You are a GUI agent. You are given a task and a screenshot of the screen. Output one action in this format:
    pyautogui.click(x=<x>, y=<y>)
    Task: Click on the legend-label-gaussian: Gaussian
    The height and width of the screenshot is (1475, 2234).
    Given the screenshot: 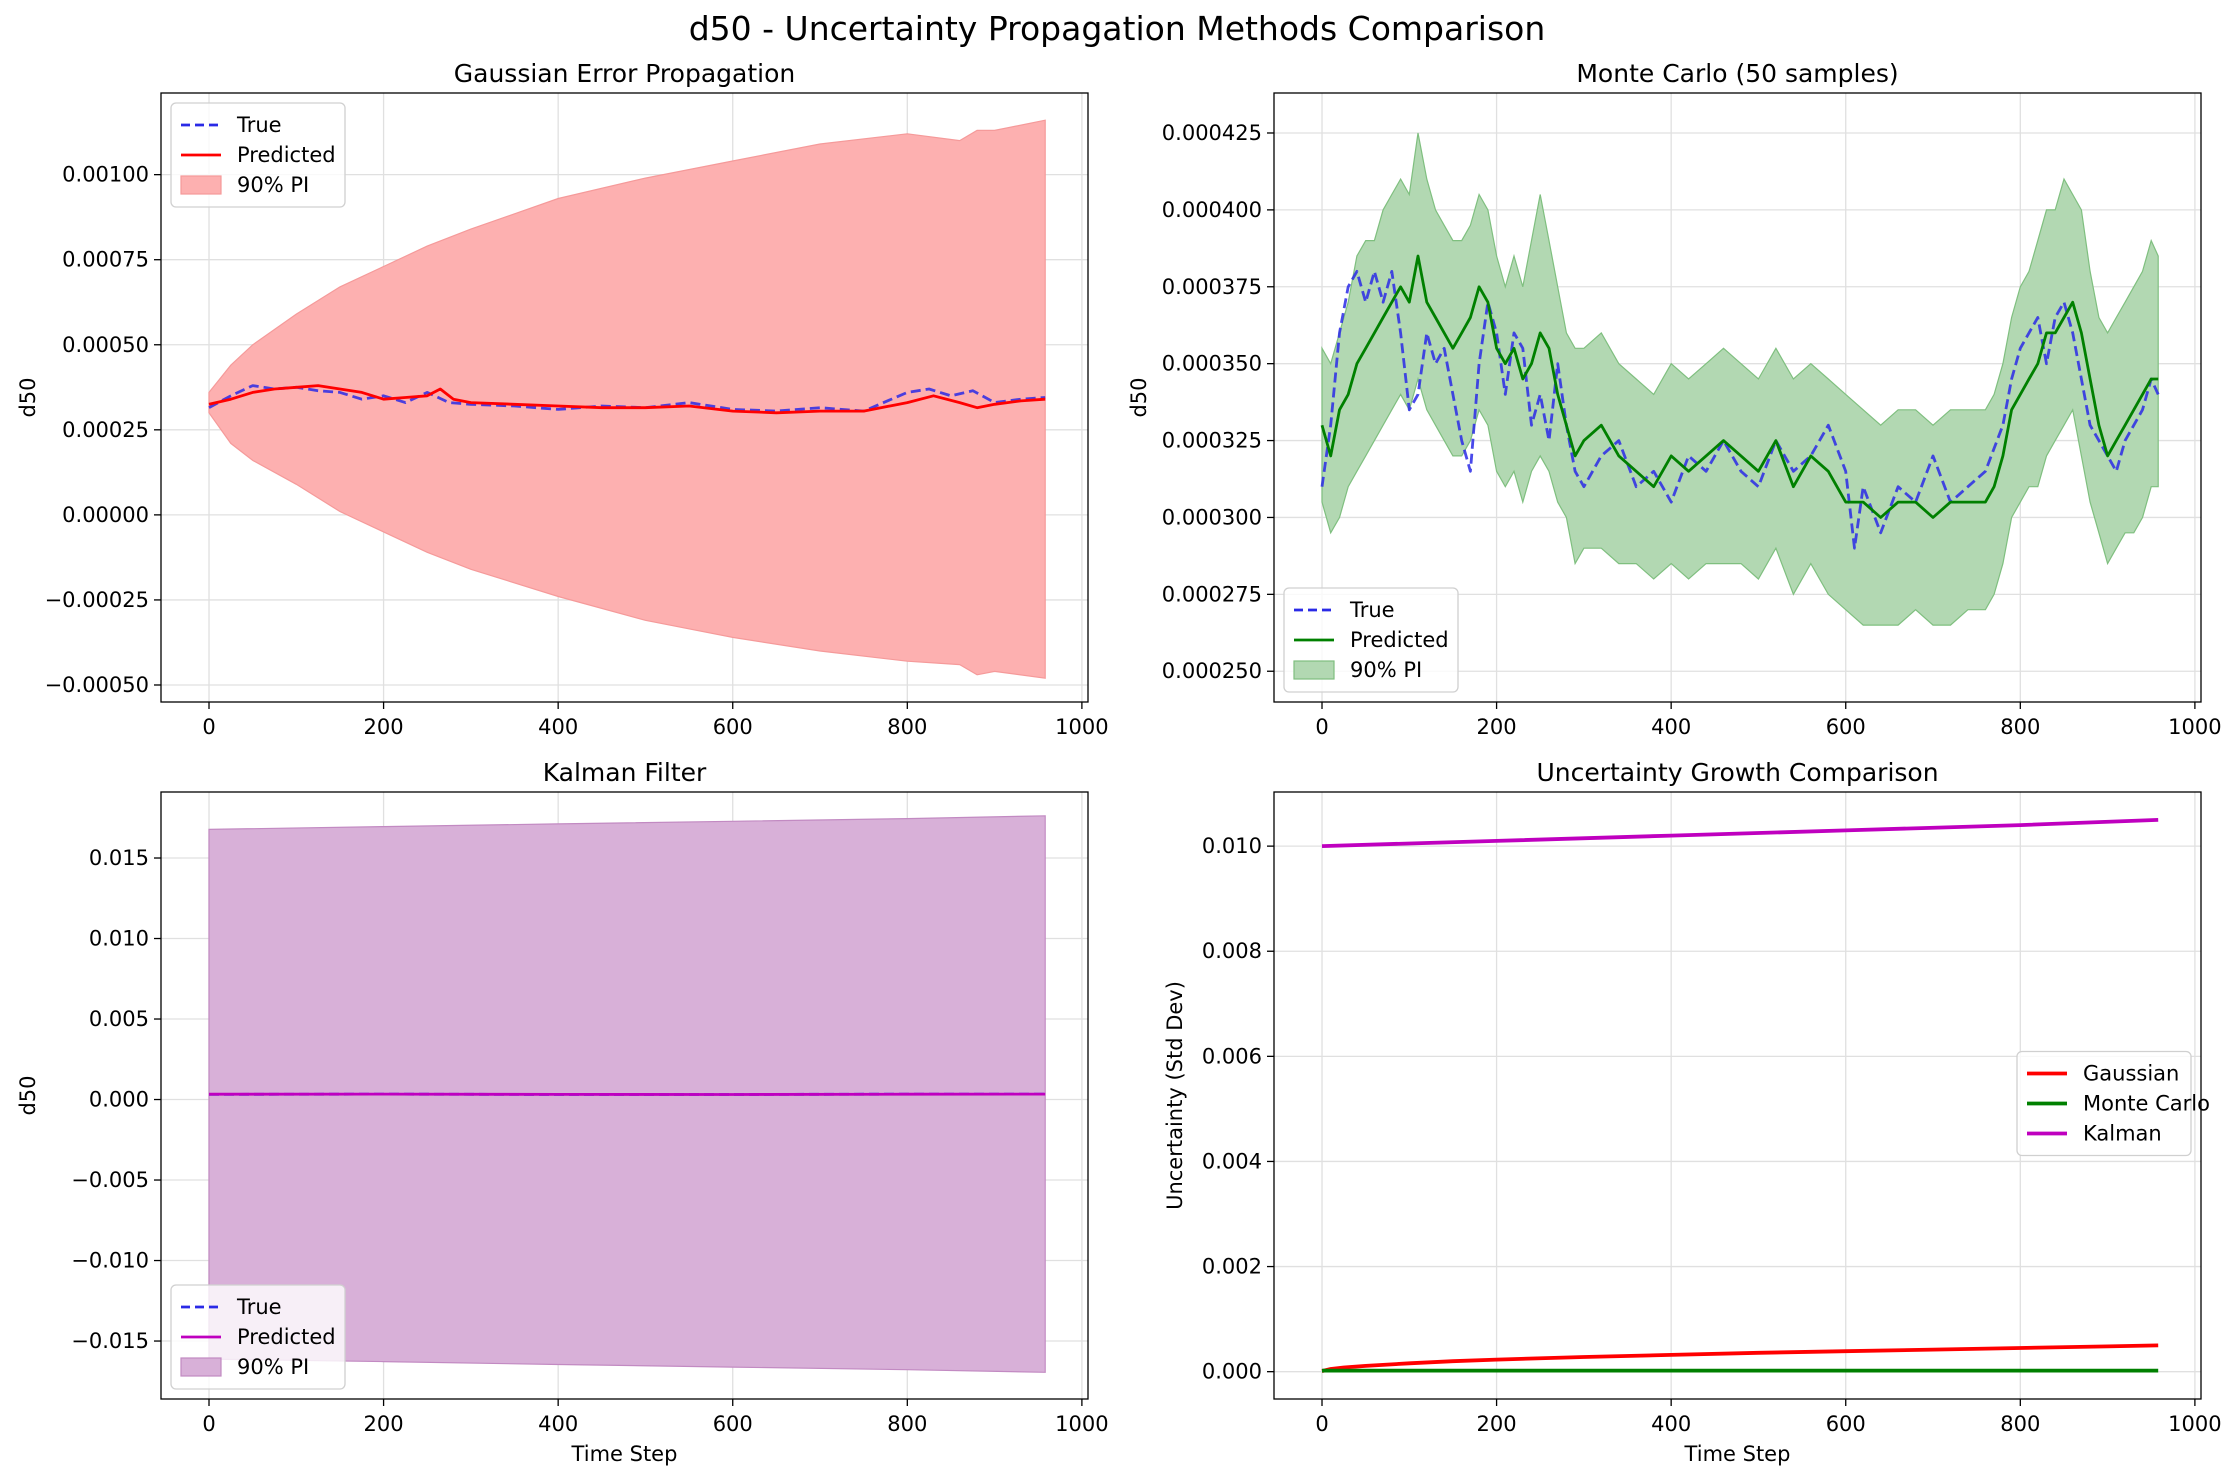 What is the action you would take?
    pyautogui.click(x=2131, y=1074)
    